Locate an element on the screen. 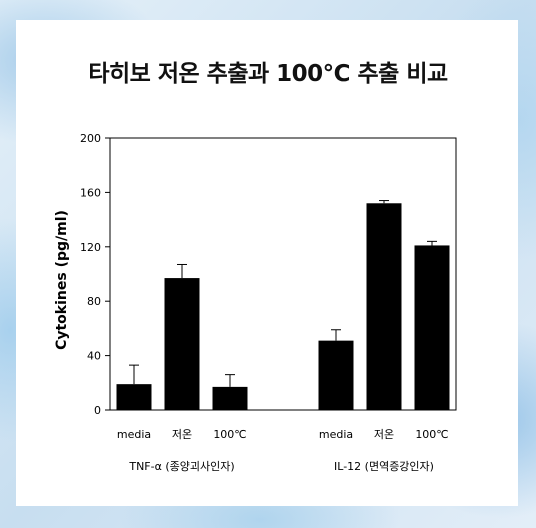  y-tick-label: 160 is located at coordinates (90, 192).